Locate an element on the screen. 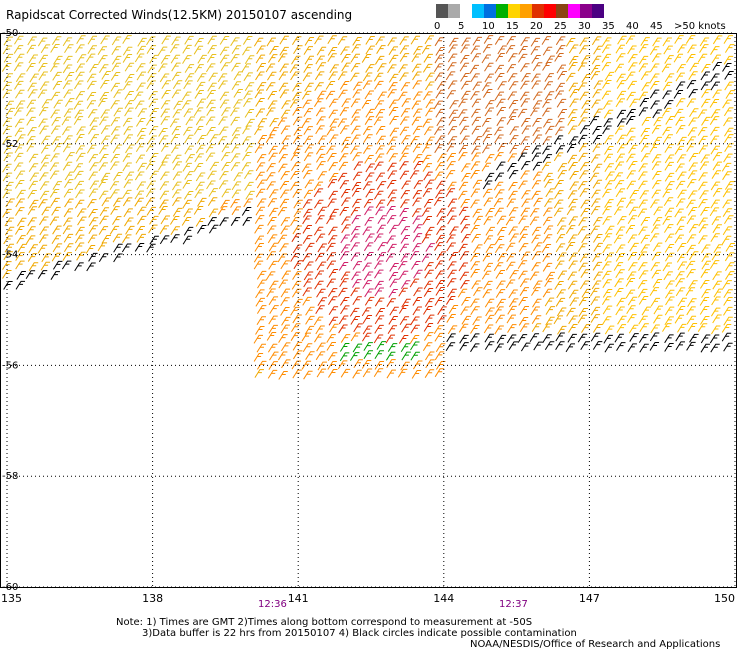 This screenshot has height=650, width=740. legend-label: 5 is located at coordinates (461, 26).